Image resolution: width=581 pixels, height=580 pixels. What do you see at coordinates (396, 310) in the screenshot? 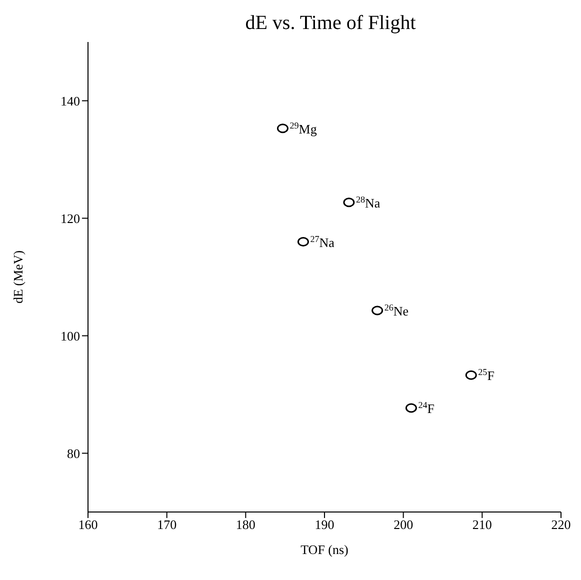
I see `annotation: $^{26}$Ne` at bounding box center [396, 310].